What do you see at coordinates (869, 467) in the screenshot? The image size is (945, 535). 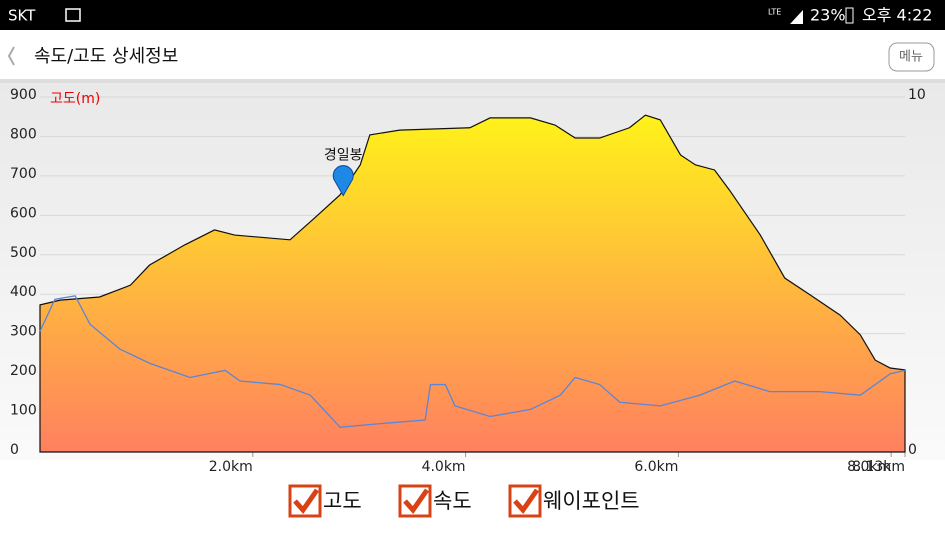 I see `x-tick-label: 8.0km` at bounding box center [869, 467].